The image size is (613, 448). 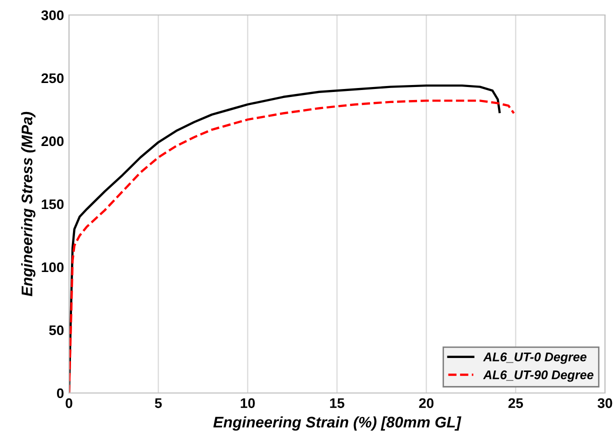 I want to click on y-tick-label: 250, so click(x=52, y=78).